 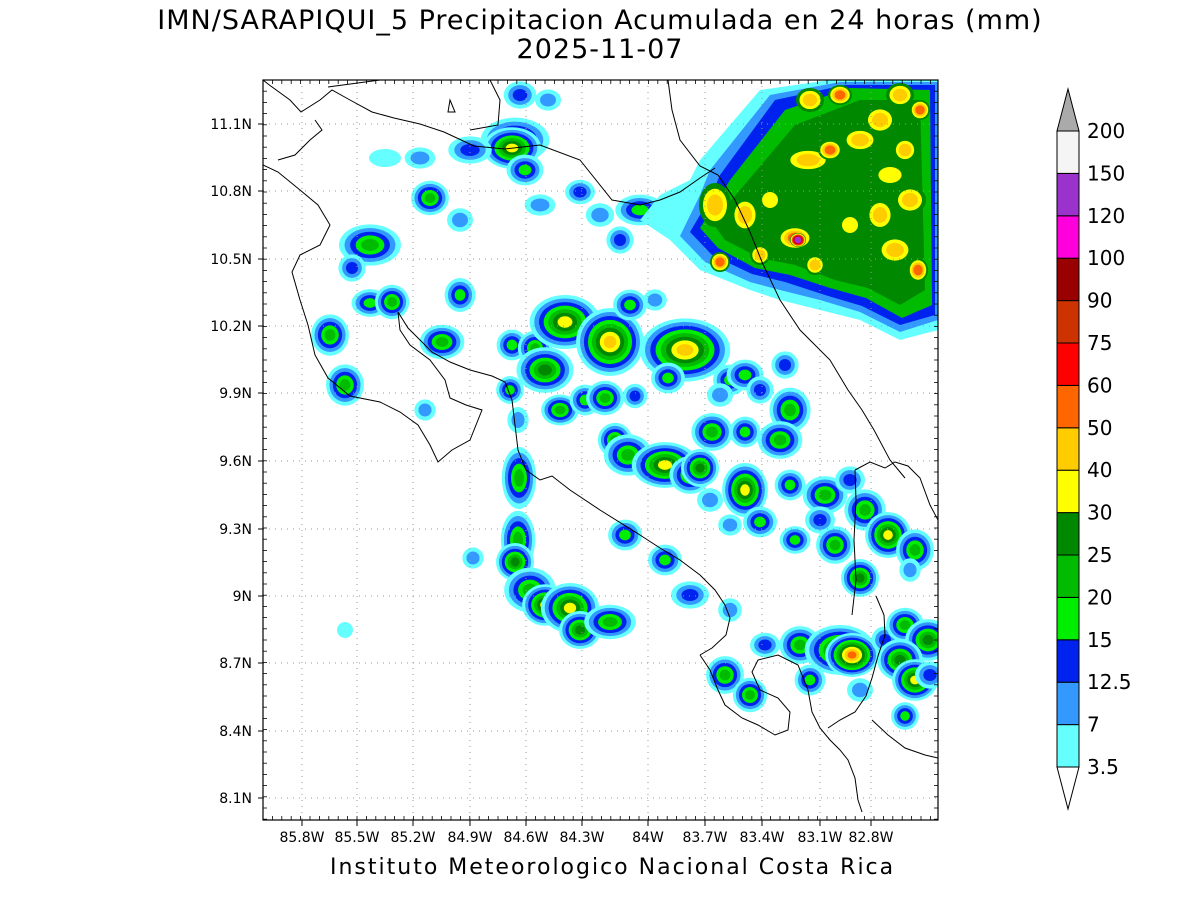 What do you see at coordinates (894, 538) in the screenshot?
I see `panama-border` at bounding box center [894, 538].